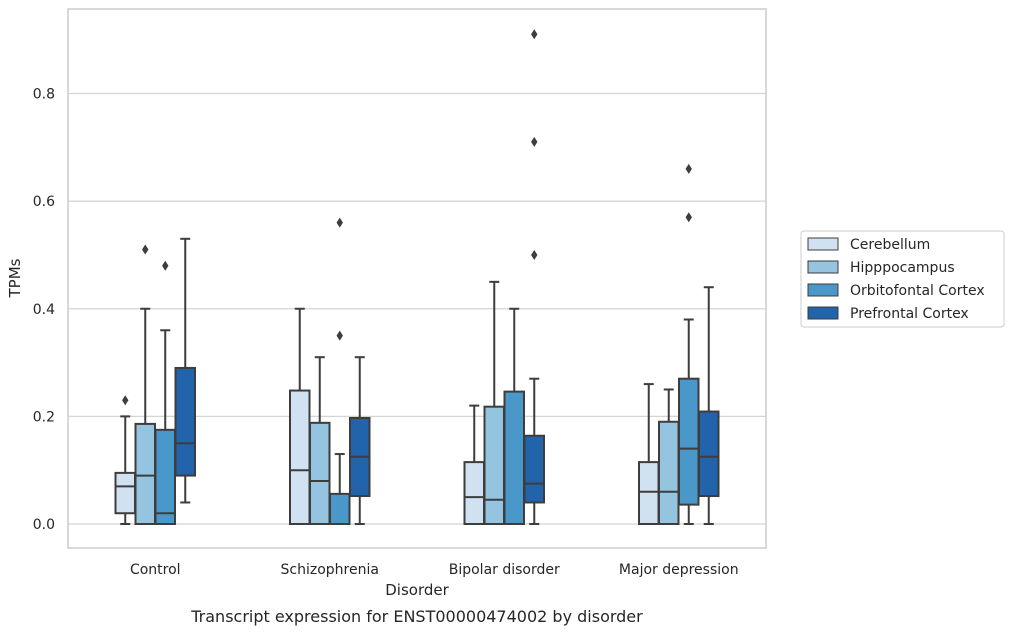  What do you see at coordinates (44, 417) in the screenshot?
I see `y-tick-label: 0.2` at bounding box center [44, 417].